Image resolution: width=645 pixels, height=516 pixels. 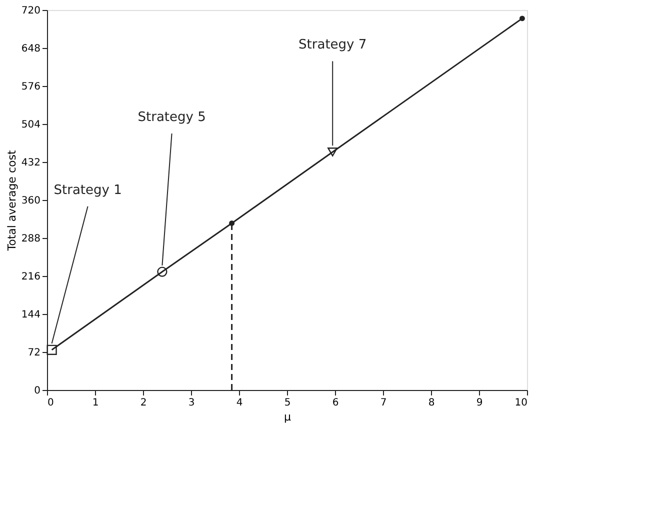 I want to click on x-tick-label: 2, so click(x=143, y=403).